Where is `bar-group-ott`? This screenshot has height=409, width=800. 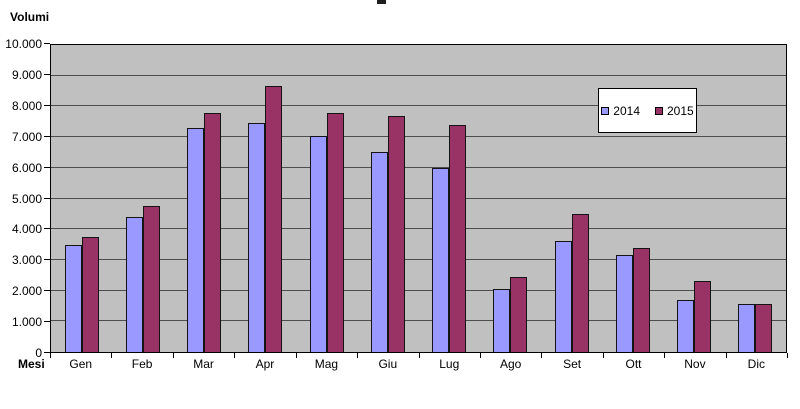
bar-group-ott is located at coordinates (632, 198).